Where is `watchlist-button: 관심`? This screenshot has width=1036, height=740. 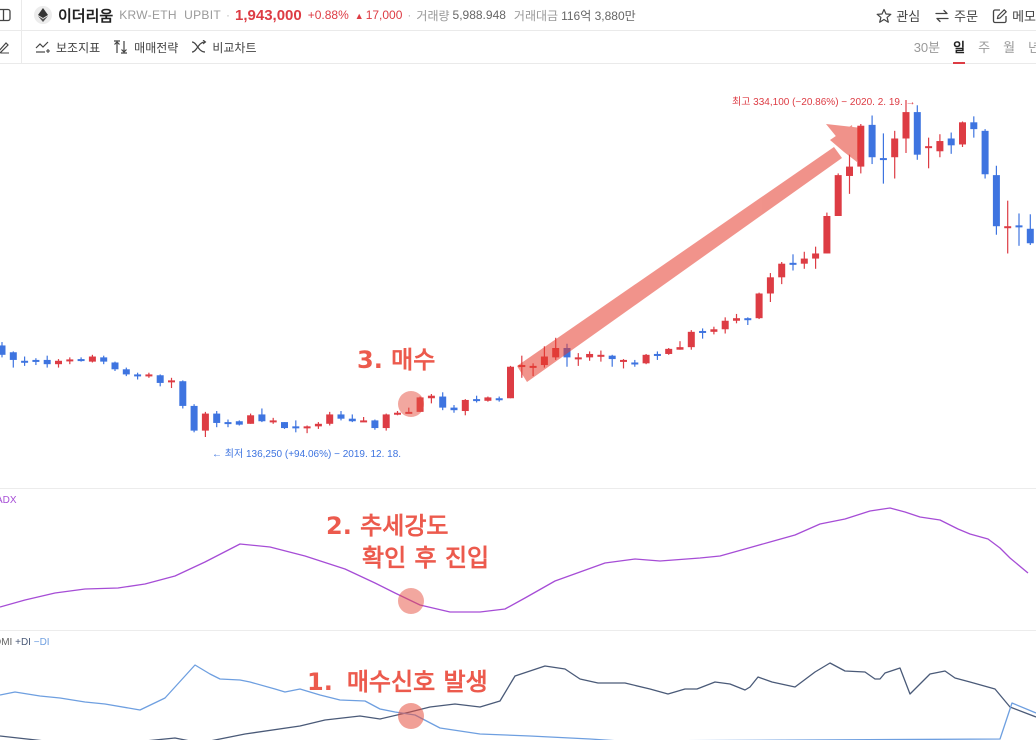
watchlist-button: 관심 is located at coordinates (898, 15).